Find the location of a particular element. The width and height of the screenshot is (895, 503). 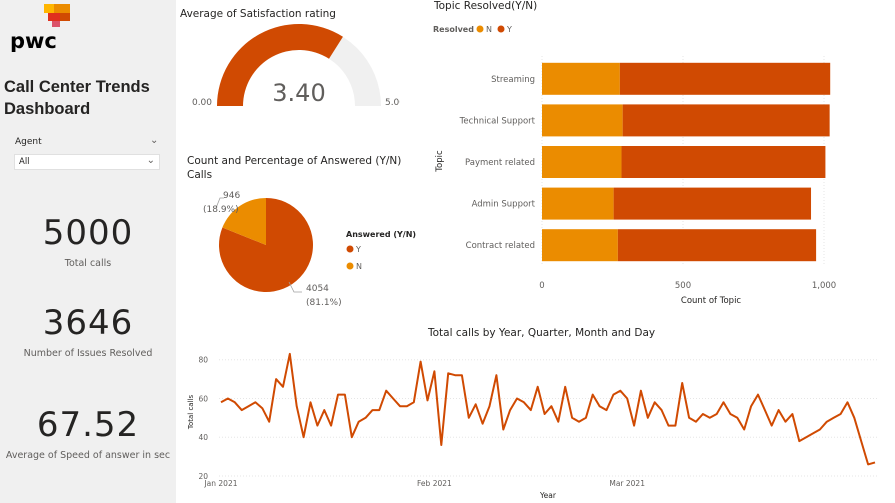

issues-resolved-label: Number of Issues Resolved is located at coordinates (88, 353).